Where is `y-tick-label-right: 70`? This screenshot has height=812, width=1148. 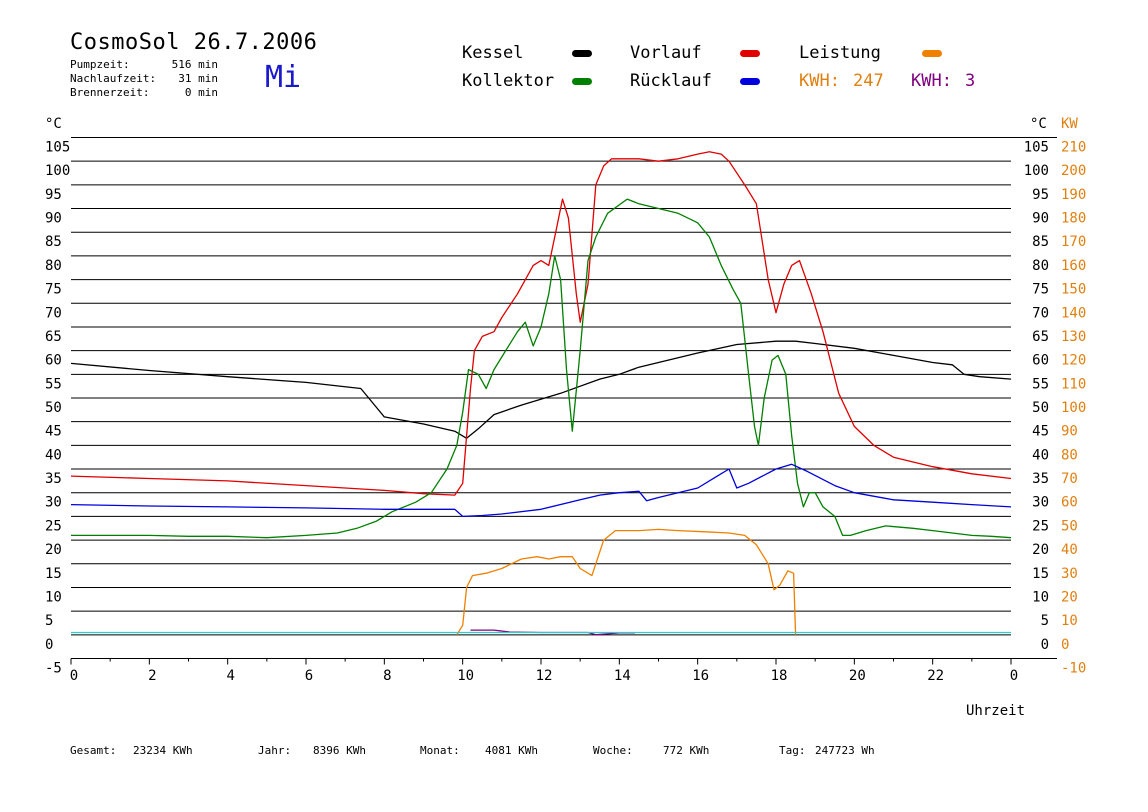
y-tick-label-right: 70 is located at coordinates (1040, 313).